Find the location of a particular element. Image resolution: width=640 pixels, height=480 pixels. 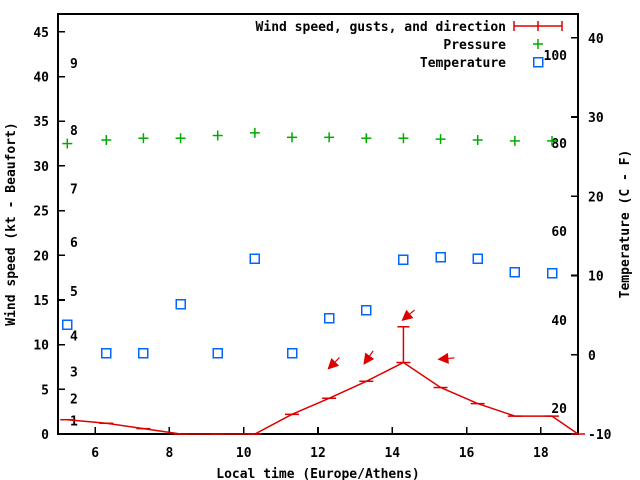

fahrenheit-scale-label: 100 is located at coordinates (556, 56).